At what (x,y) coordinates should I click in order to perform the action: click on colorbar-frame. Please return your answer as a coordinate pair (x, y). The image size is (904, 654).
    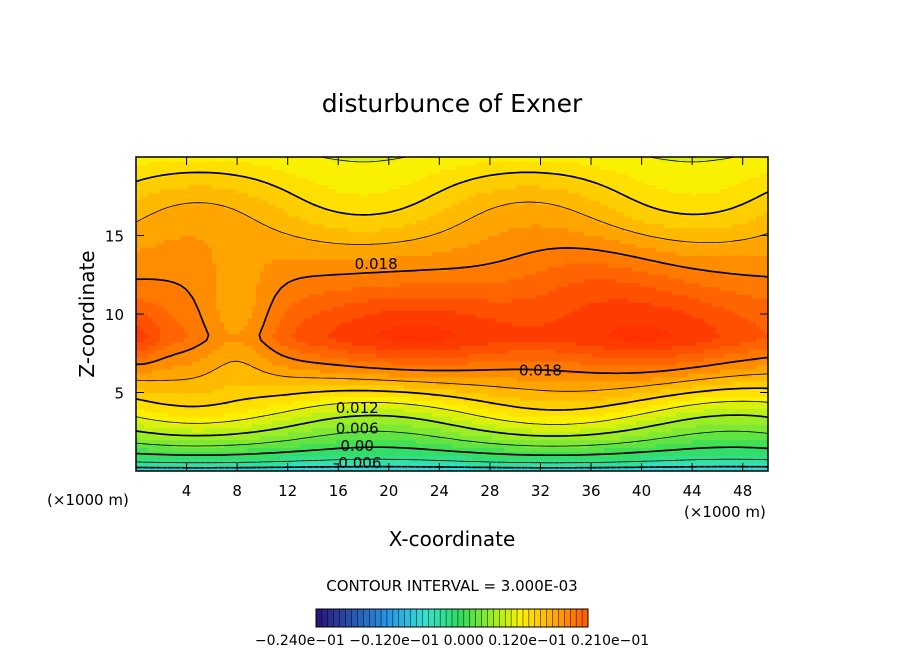
    Looking at the image, I should click on (452, 618).